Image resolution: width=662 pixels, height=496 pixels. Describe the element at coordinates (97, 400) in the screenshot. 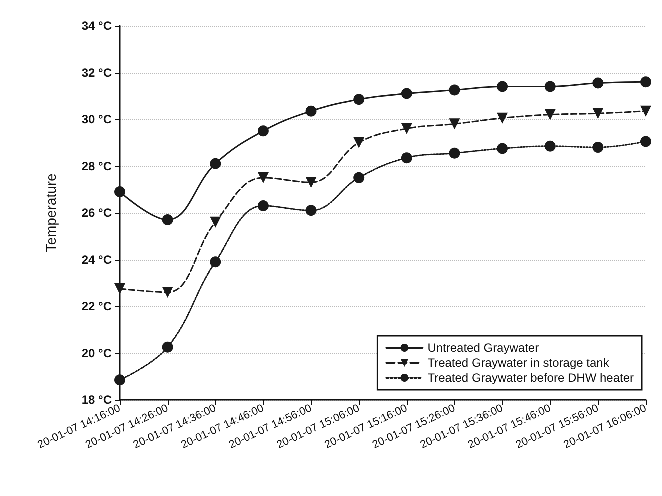

I see `y-tick-label: 18 °C` at that location.